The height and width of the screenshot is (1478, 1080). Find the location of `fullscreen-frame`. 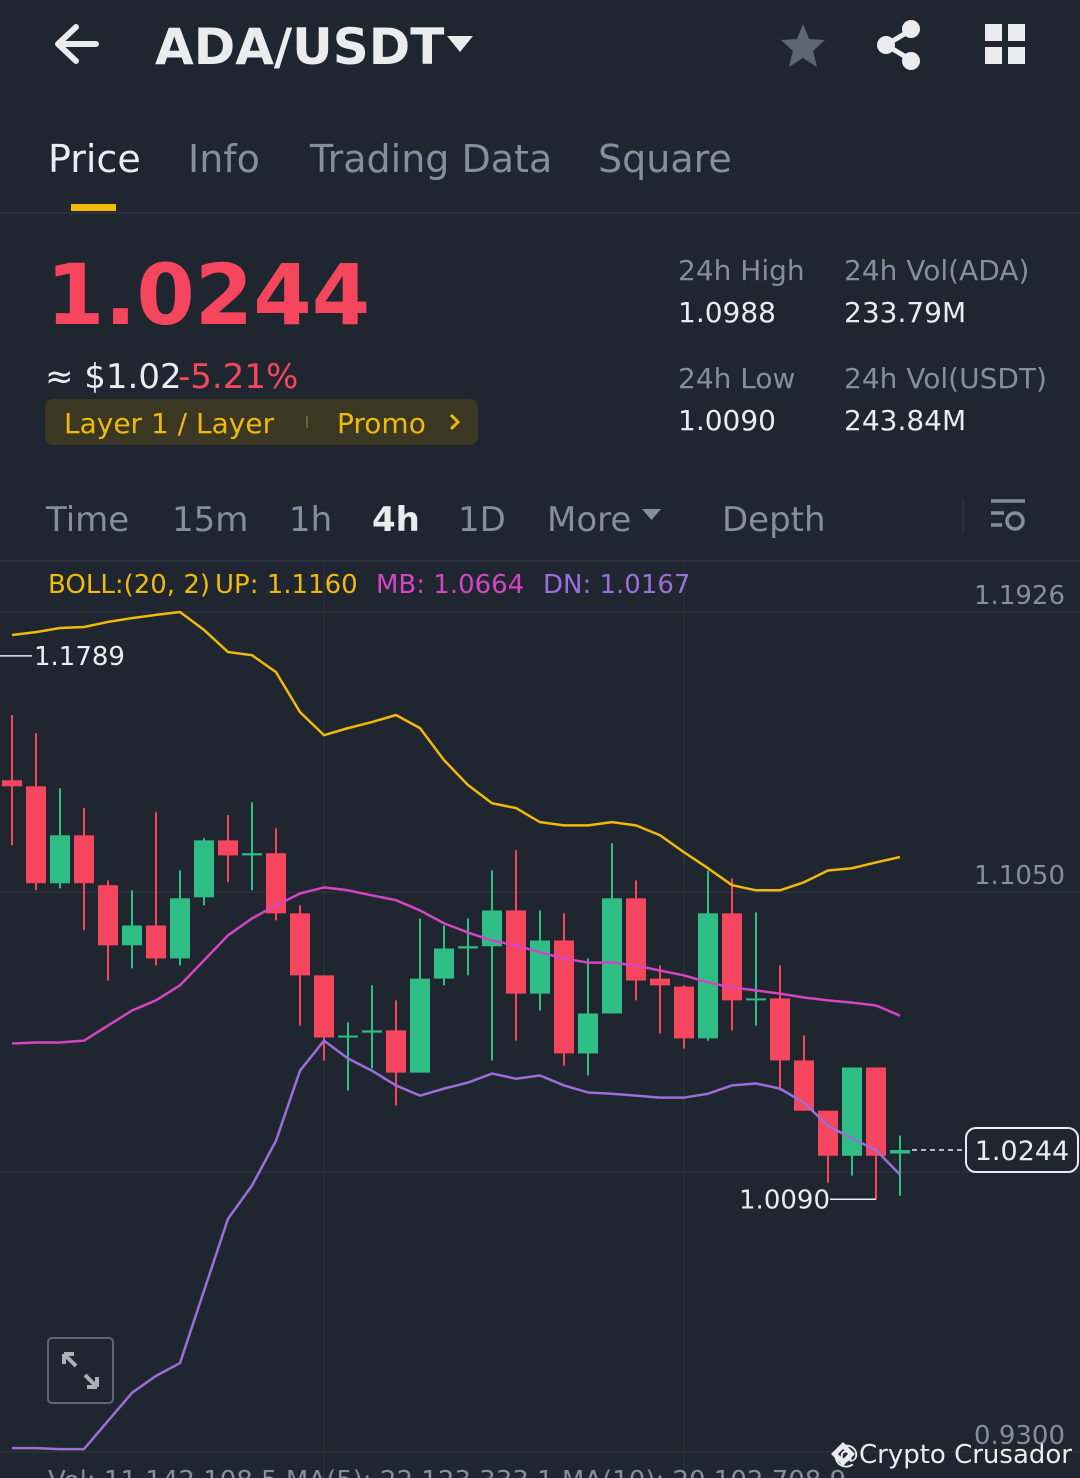

fullscreen-frame is located at coordinates (80, 1370).